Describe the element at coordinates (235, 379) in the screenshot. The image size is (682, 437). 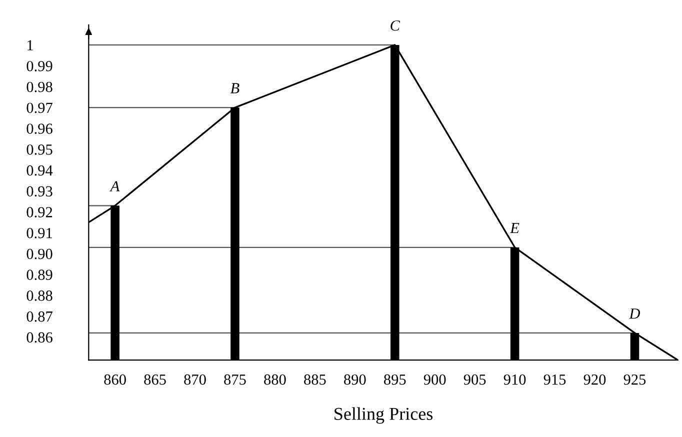
I see `x-tick-label: 875` at that location.